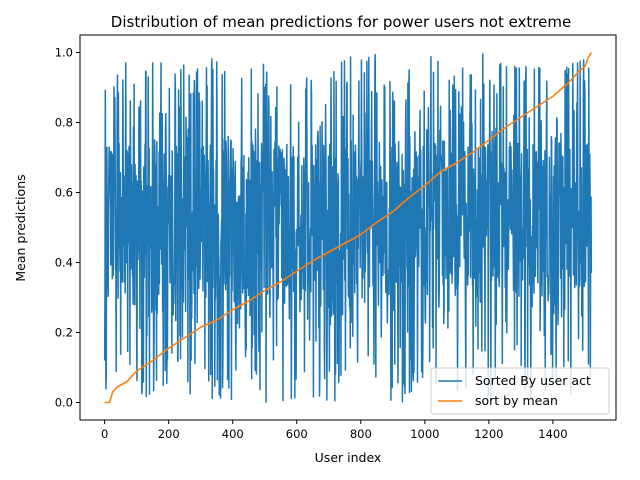 This screenshot has height=480, width=640. Describe the element at coordinates (424, 434) in the screenshot. I see `x-tick-label: 1000` at that location.